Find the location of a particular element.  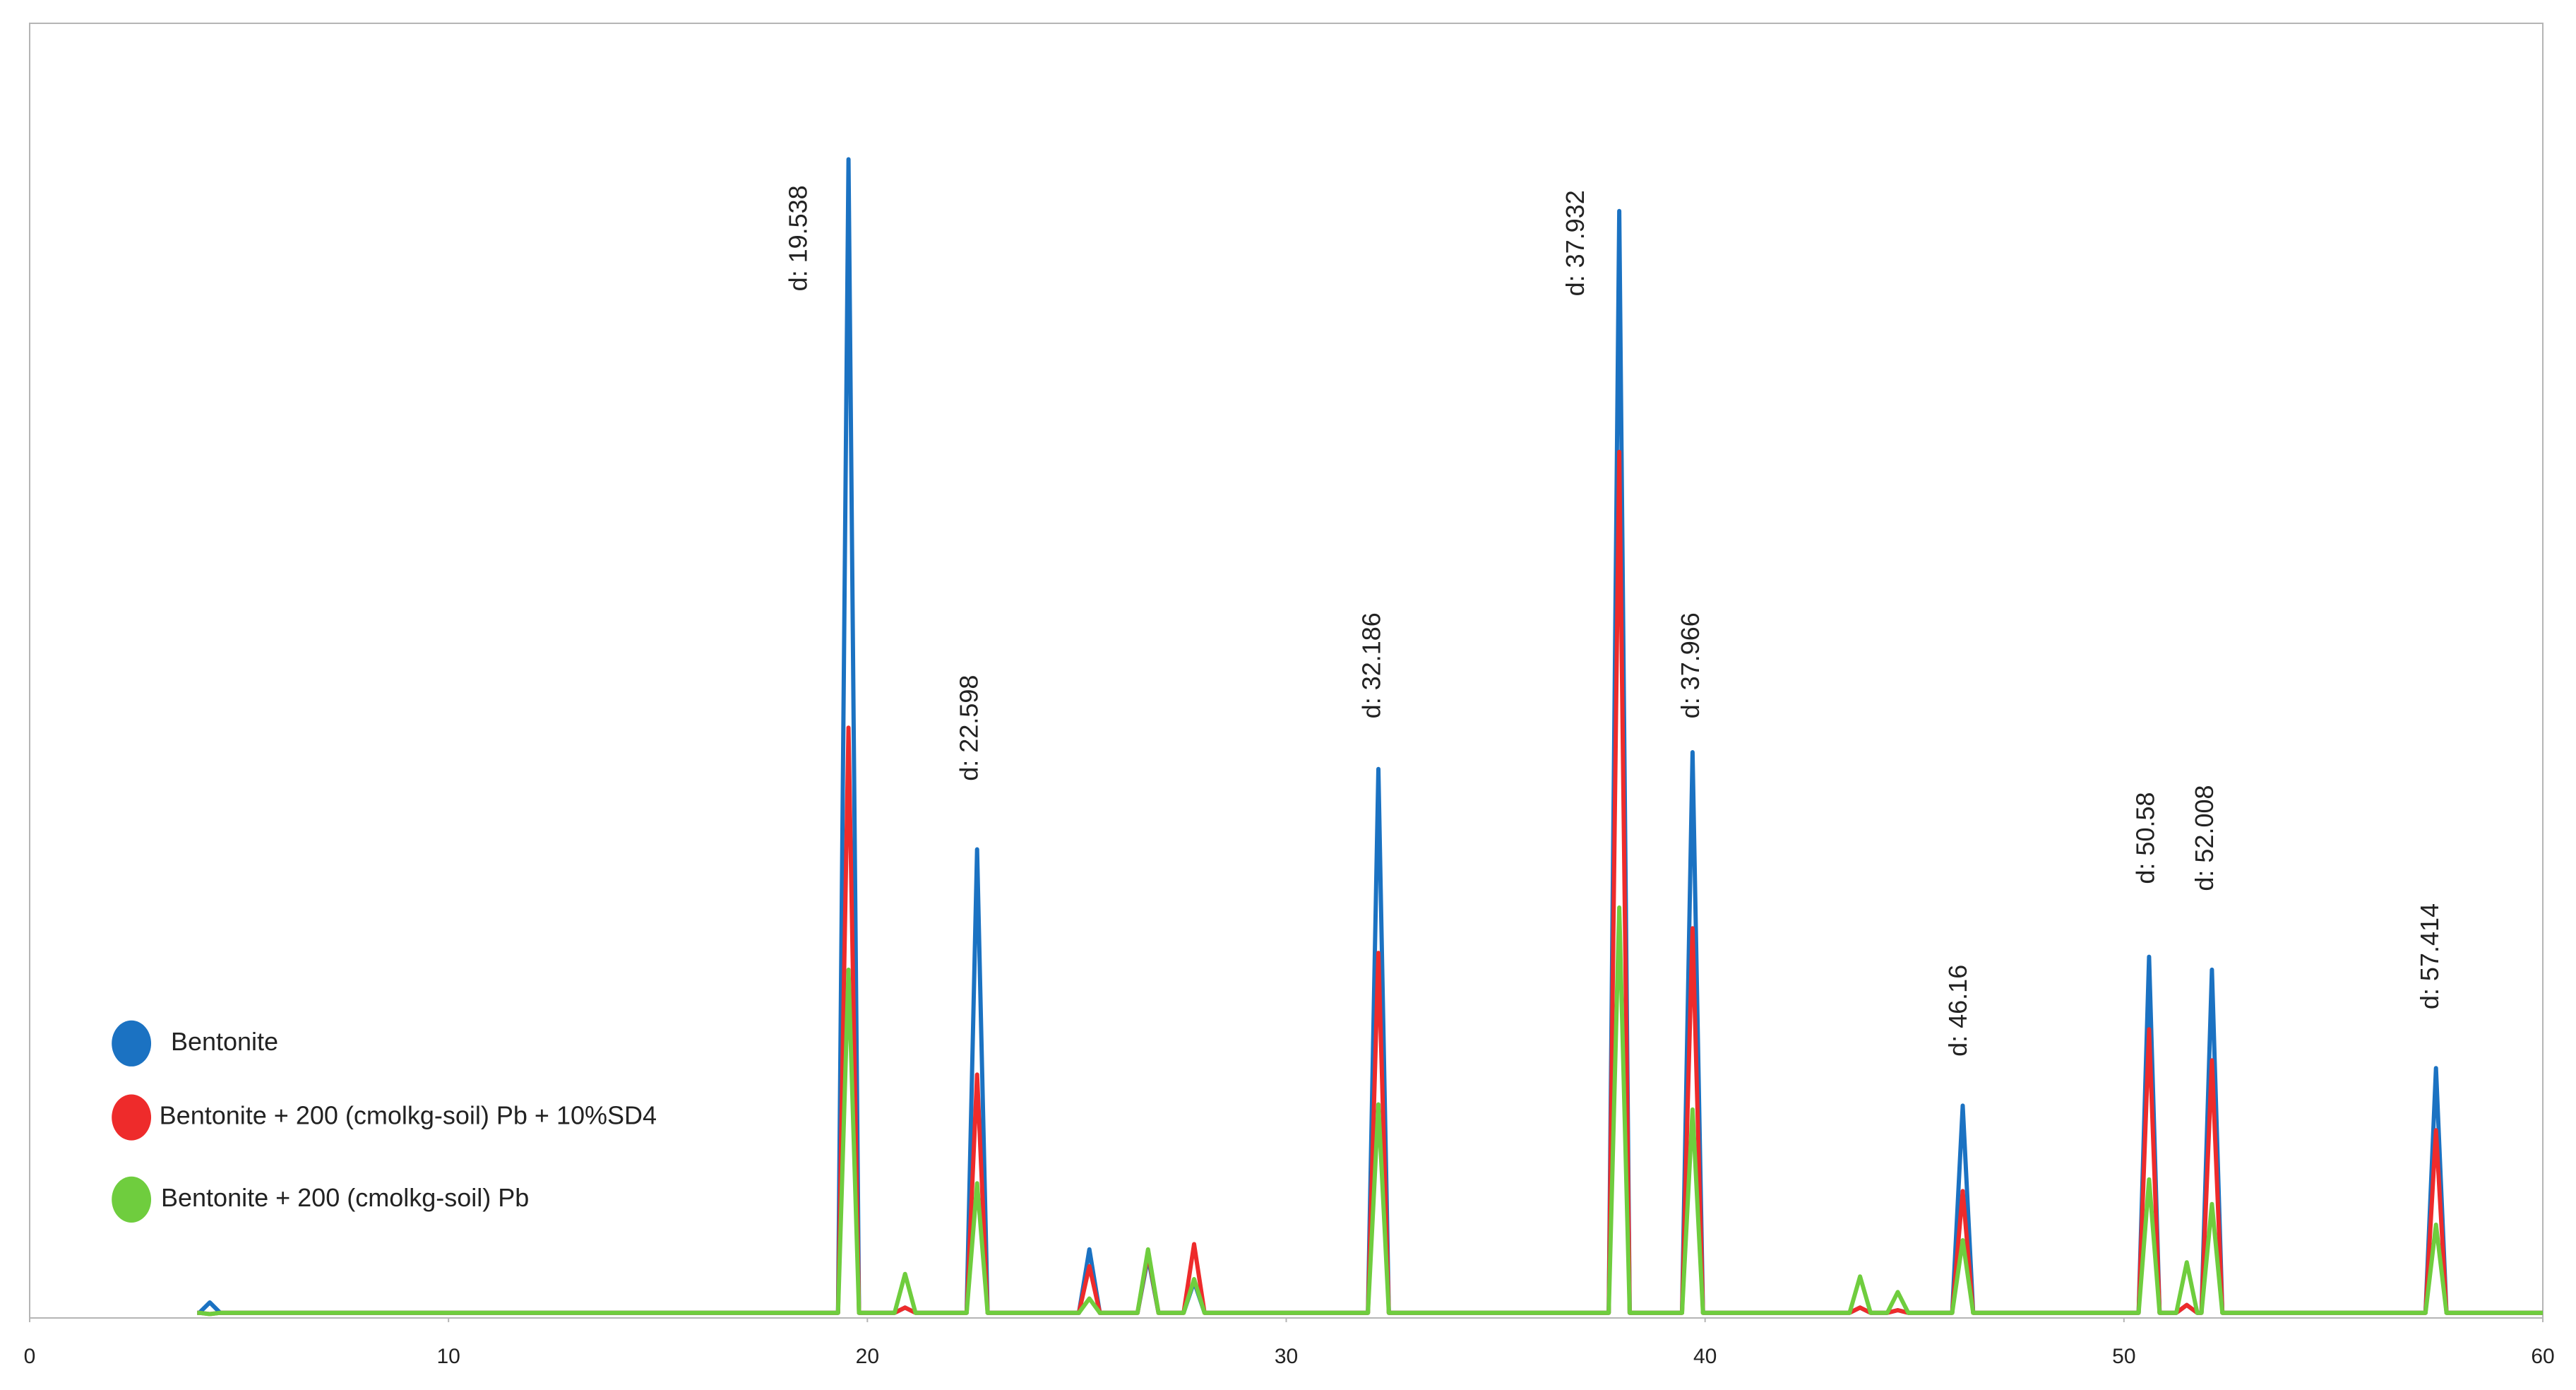

peak-annotation: d: 22.598 is located at coordinates (968, 728).